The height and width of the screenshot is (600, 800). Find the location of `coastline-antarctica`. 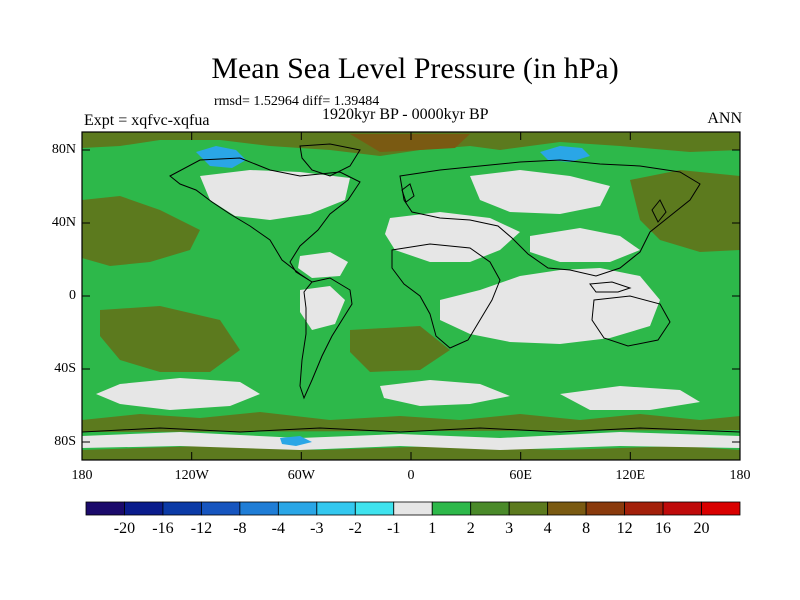

coastline-antarctica is located at coordinates (411, 430).